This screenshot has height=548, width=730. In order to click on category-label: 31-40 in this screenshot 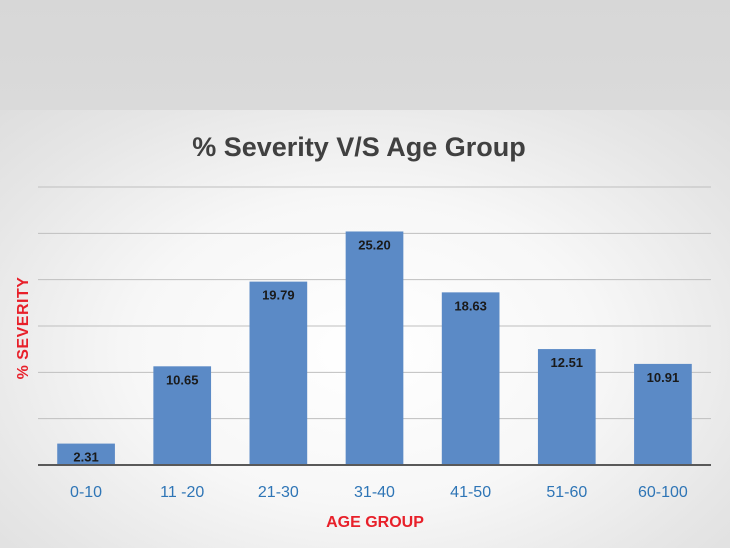, I will do `click(374, 492)`.